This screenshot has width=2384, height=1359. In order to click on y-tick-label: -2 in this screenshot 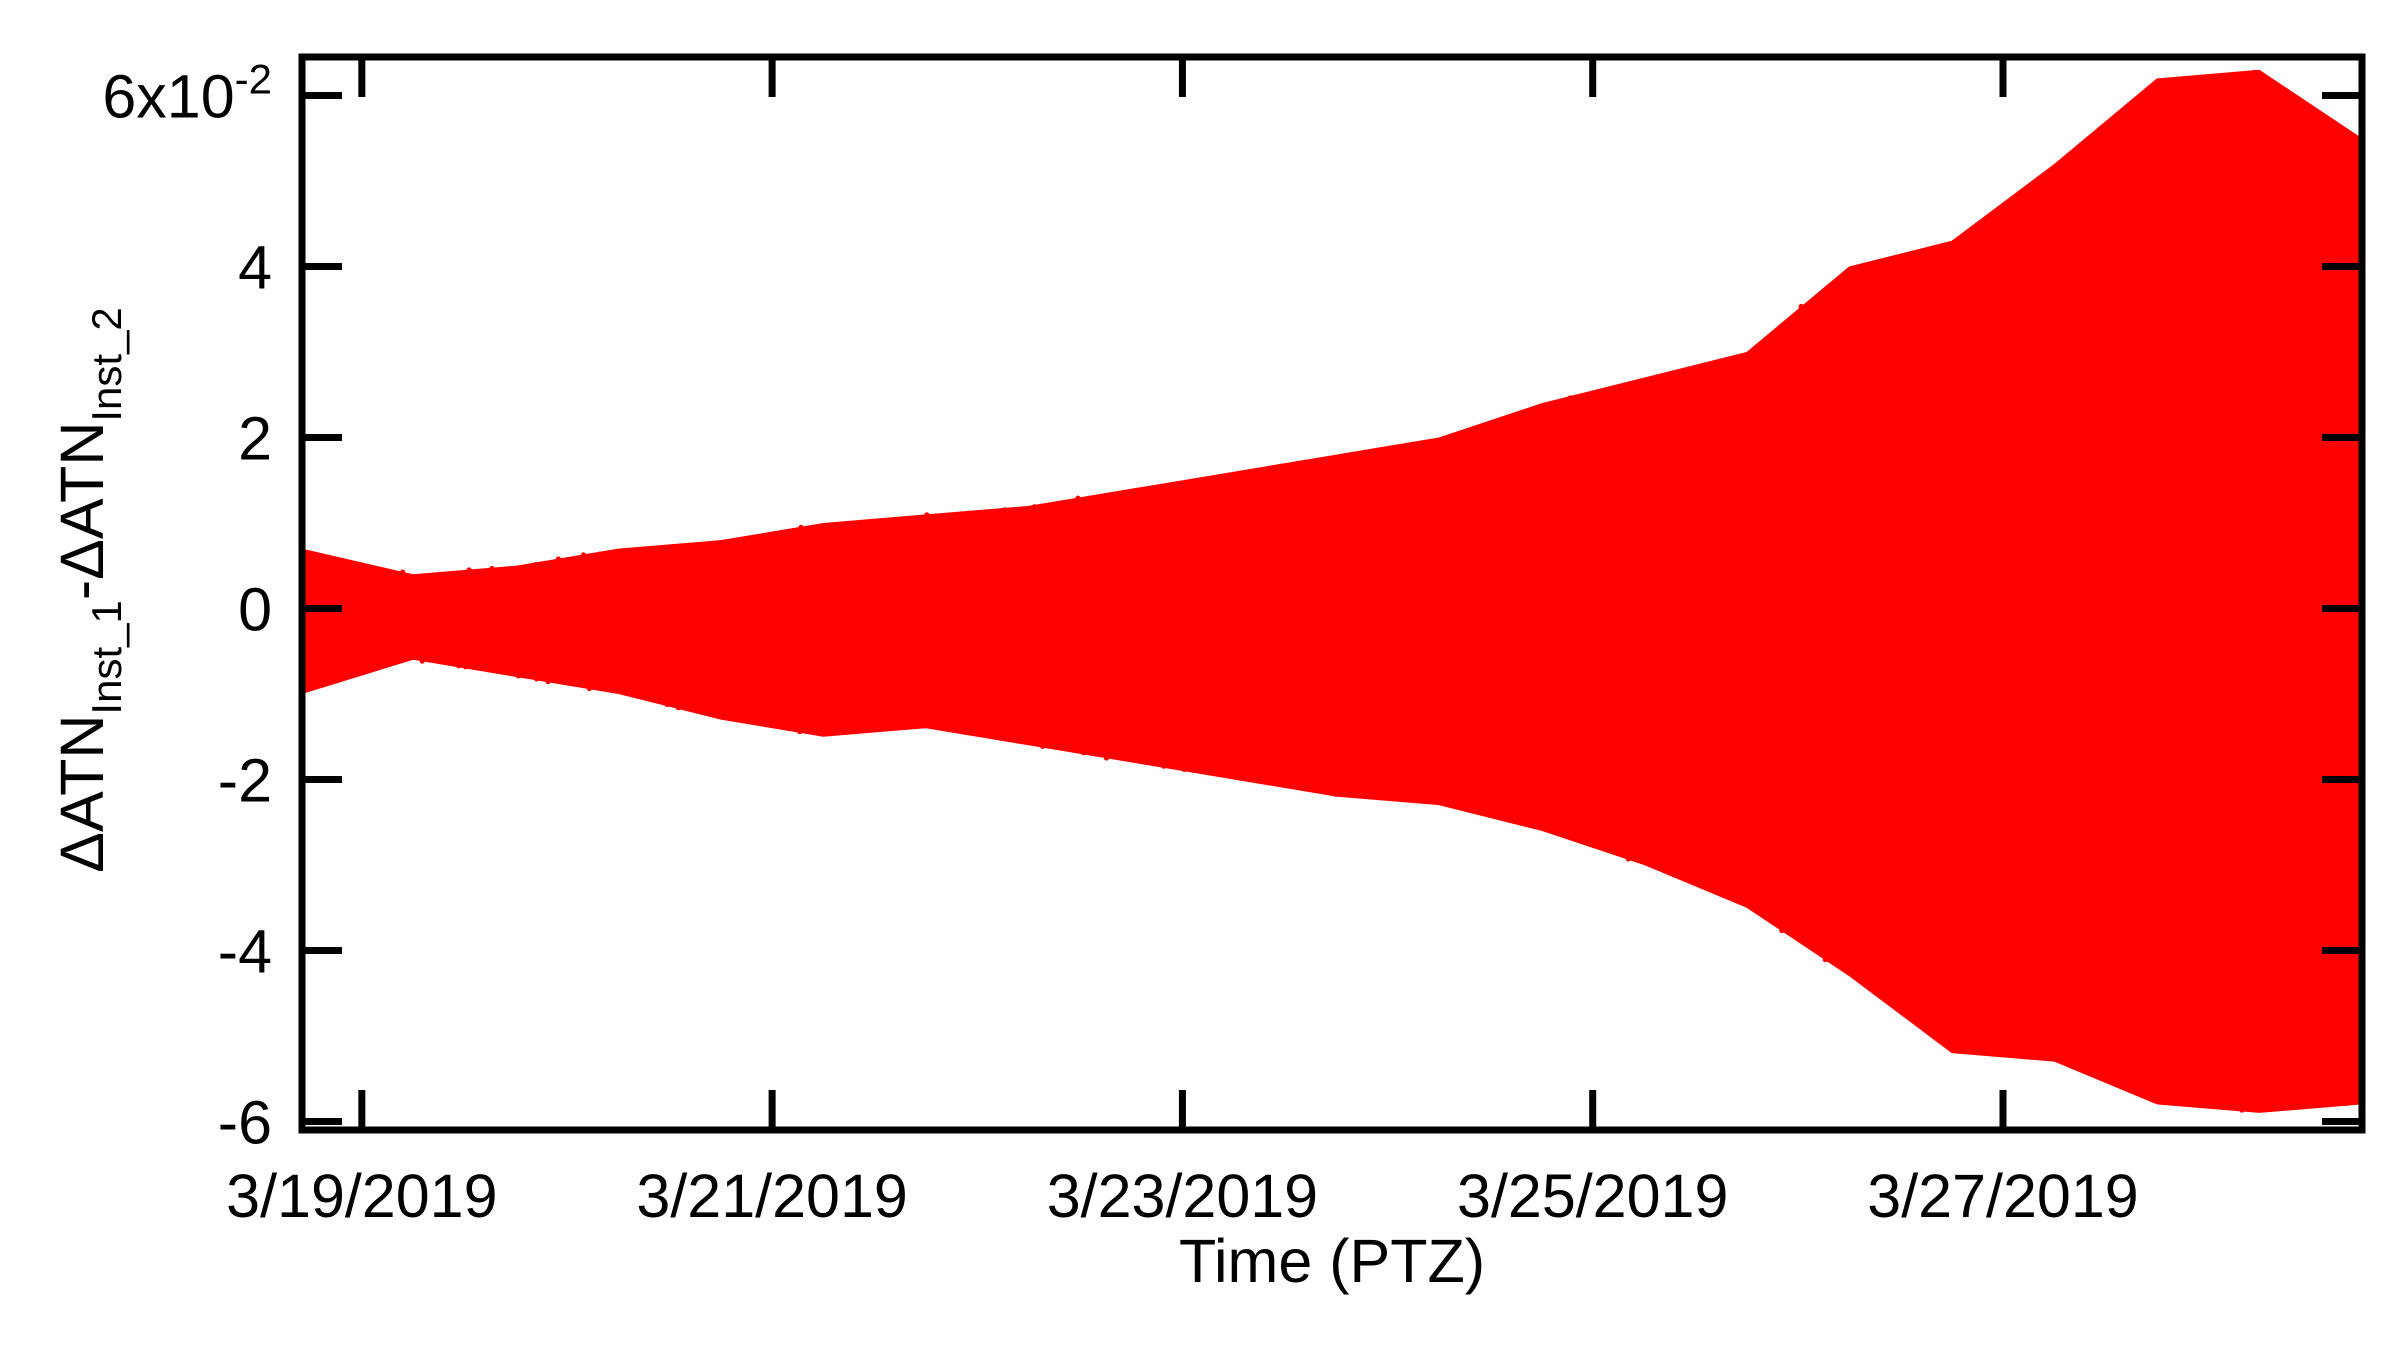, I will do `click(245, 780)`.